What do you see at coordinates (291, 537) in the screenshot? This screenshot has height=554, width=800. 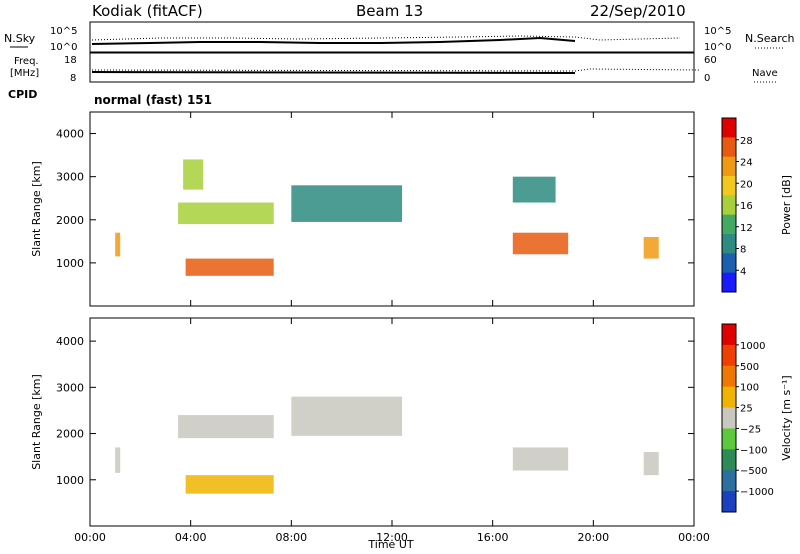 I see `x-tick-label: 08:00` at bounding box center [291, 537].